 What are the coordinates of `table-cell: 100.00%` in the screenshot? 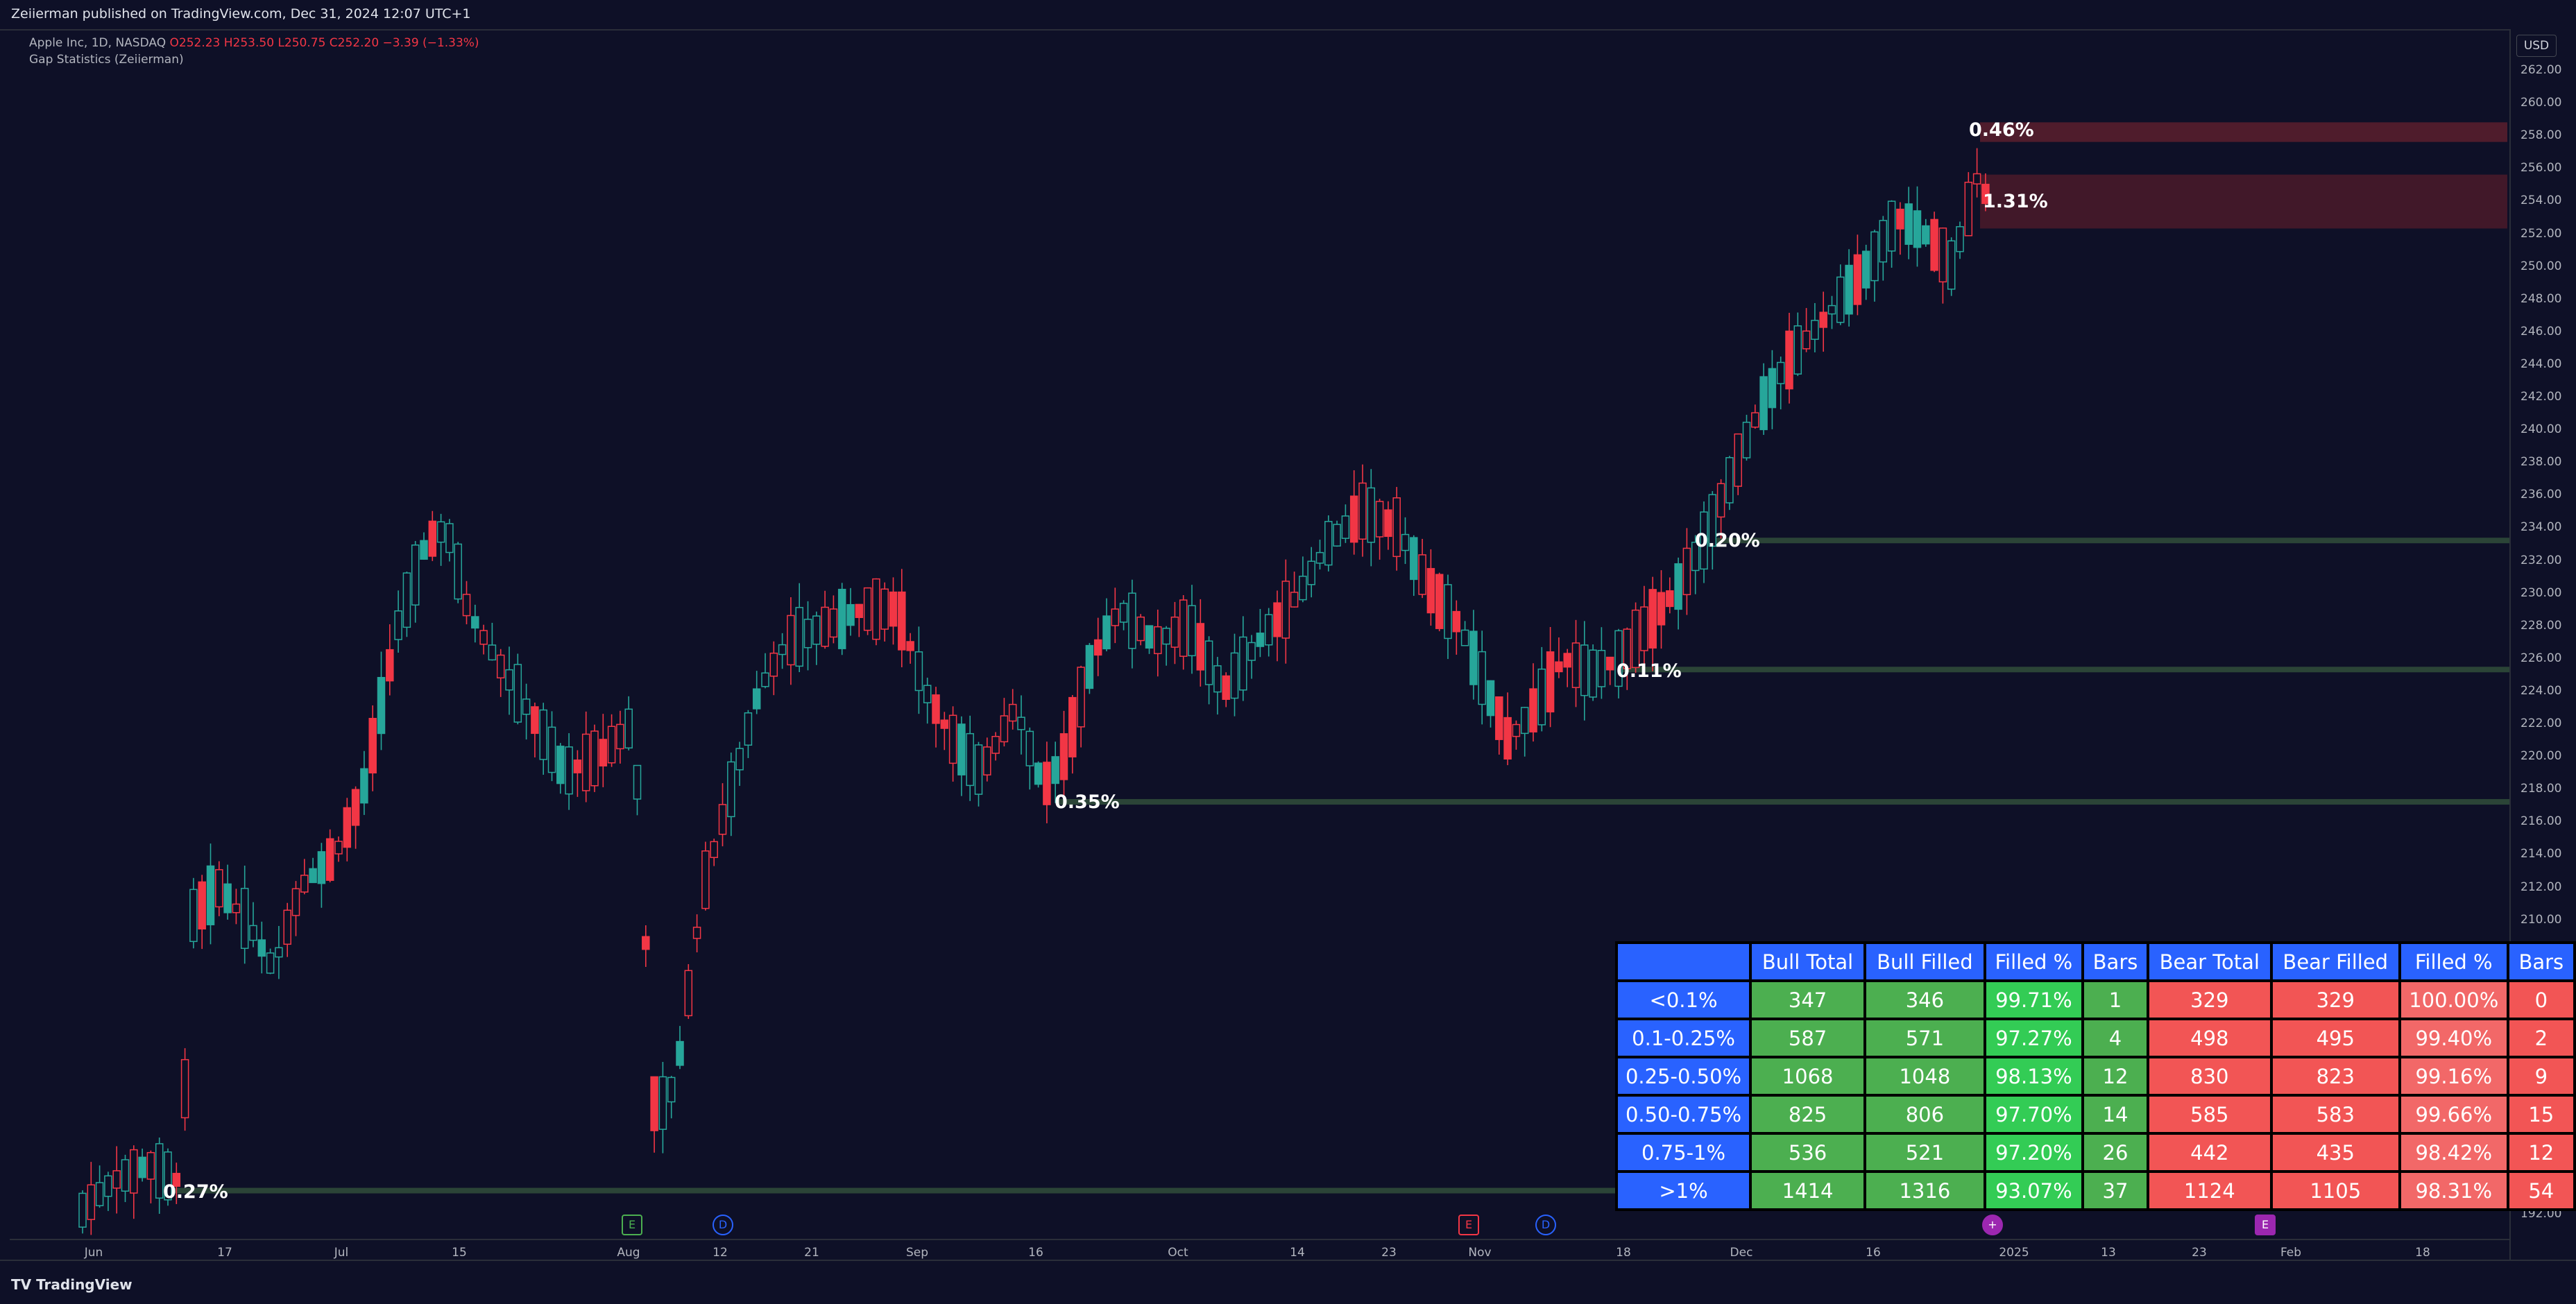 It's located at (2453, 999).